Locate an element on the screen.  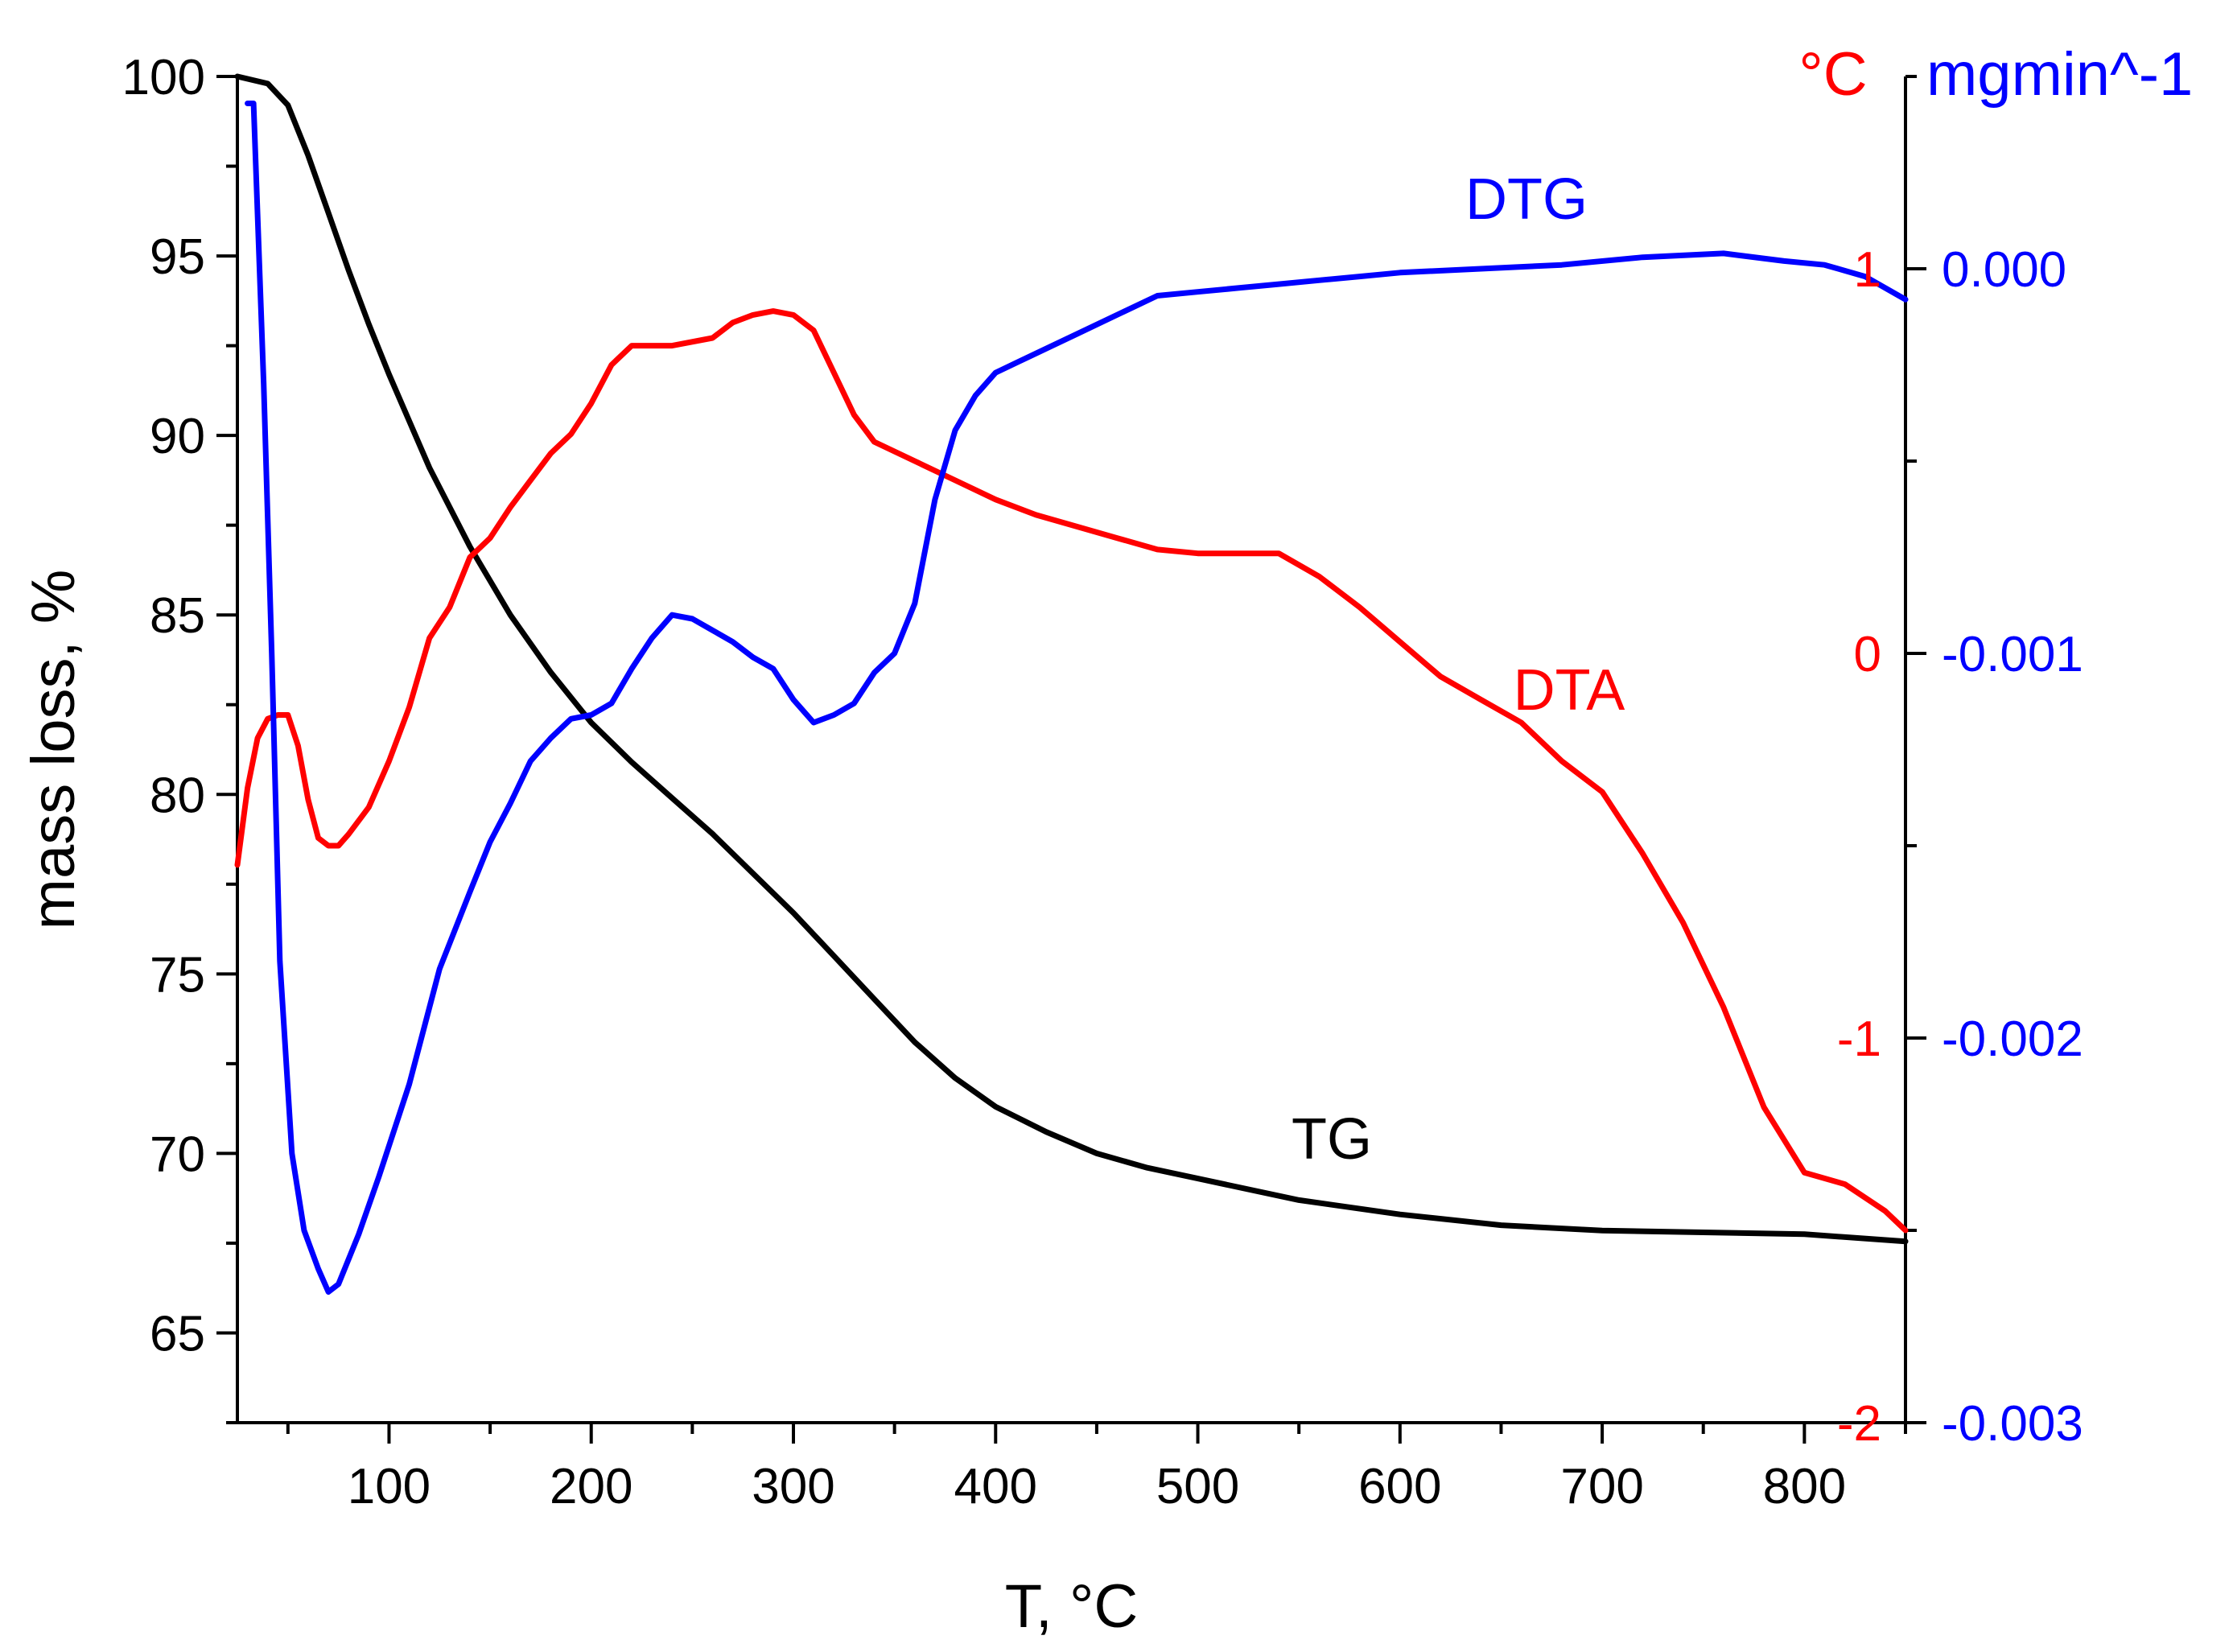
x-tick-label: 400 is located at coordinates (995, 1486).